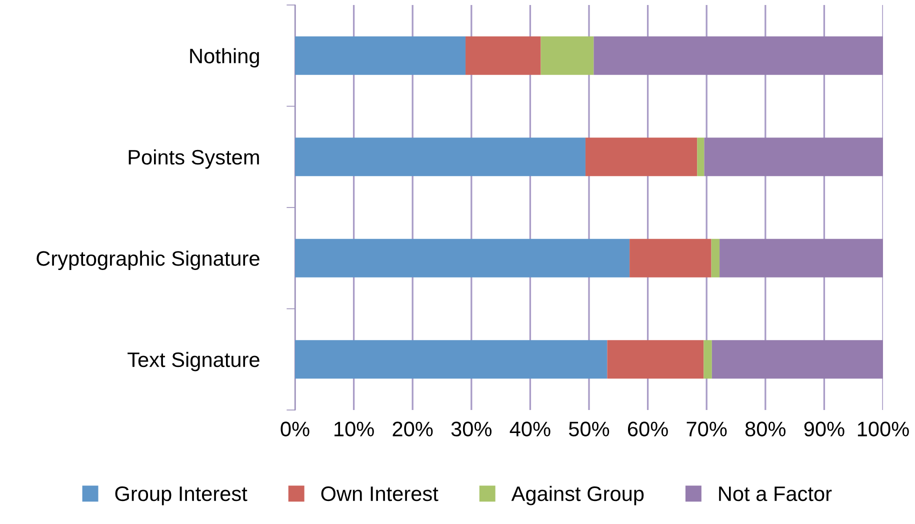 The height and width of the screenshot is (524, 915). I want to click on legend-label: Not a Factor, so click(775, 494).